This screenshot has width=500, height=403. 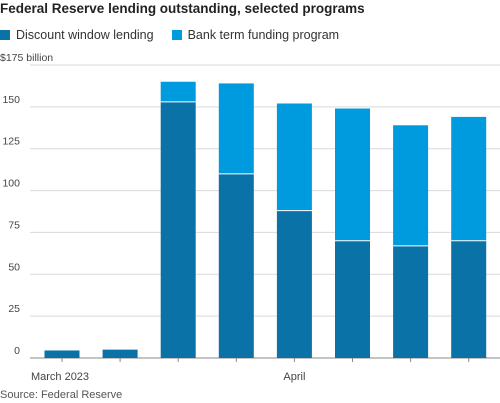 I want to click on legend-swatch-btfp, so click(x=176, y=35).